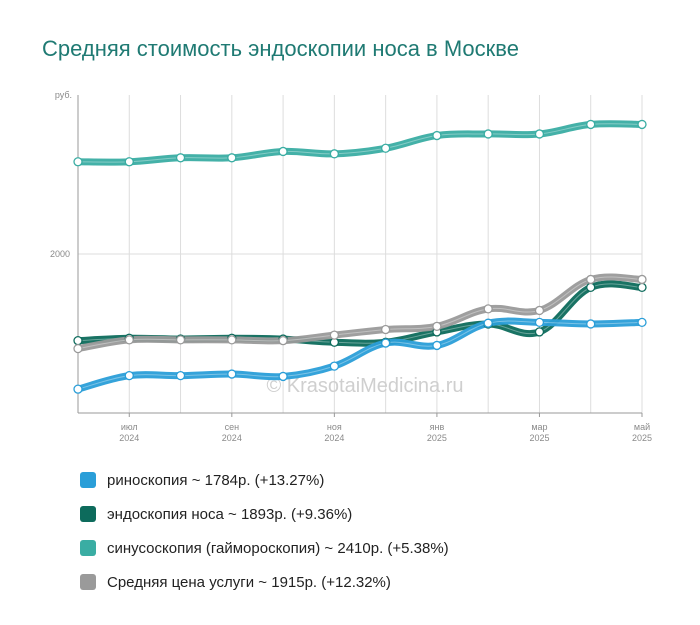  I want to click on x-tick-label: сен, so click(232, 427).